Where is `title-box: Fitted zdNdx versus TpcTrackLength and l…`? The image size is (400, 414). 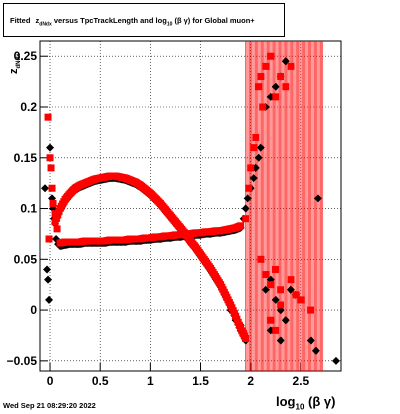 title-box: Fitted zdNdx versus TpcTrackLength and l… is located at coordinates (144, 20).